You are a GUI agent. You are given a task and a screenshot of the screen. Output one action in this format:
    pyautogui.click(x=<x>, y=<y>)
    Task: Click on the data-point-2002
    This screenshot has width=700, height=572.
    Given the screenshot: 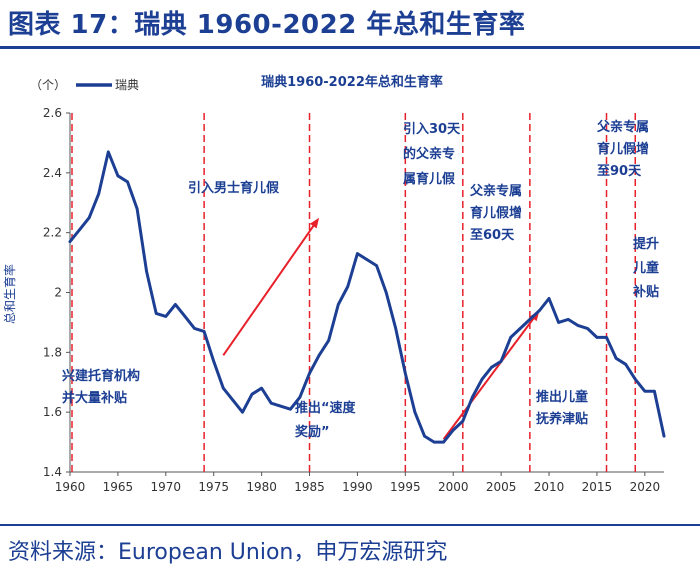 What is the action you would take?
    pyautogui.click(x=472, y=397)
    